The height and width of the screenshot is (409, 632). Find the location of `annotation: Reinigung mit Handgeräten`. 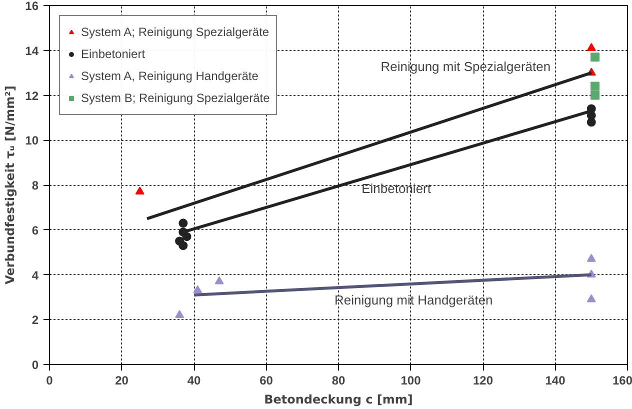

annotation: Reinigung mit Handgeräten is located at coordinates (413, 300).